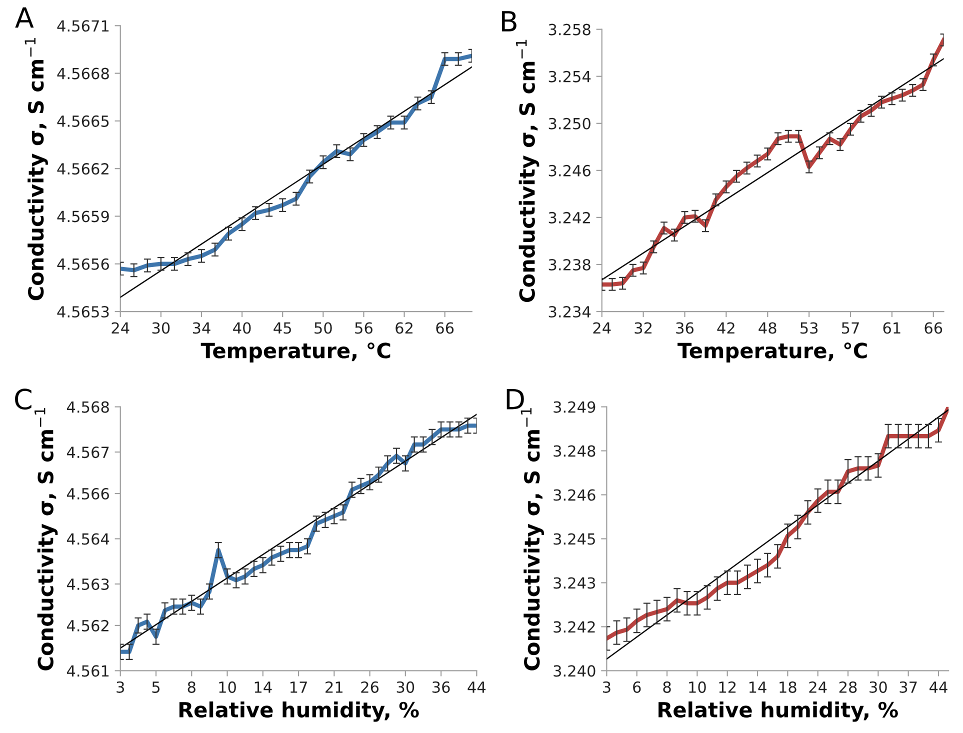 The width and height of the screenshot is (963, 733). Describe the element at coordinates (891, 328) in the screenshot. I see `x-tick-label: 61` at that location.